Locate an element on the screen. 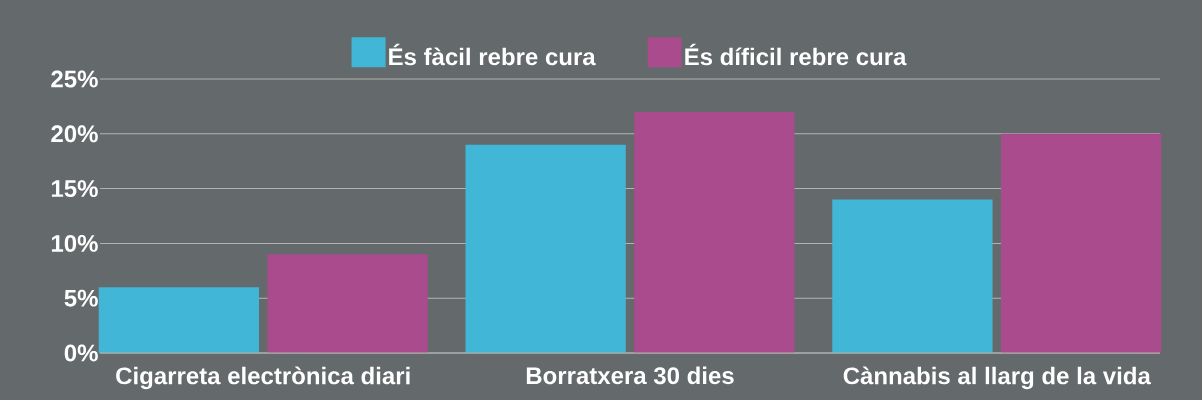  y-tick-label: 5% is located at coordinates (81, 298).